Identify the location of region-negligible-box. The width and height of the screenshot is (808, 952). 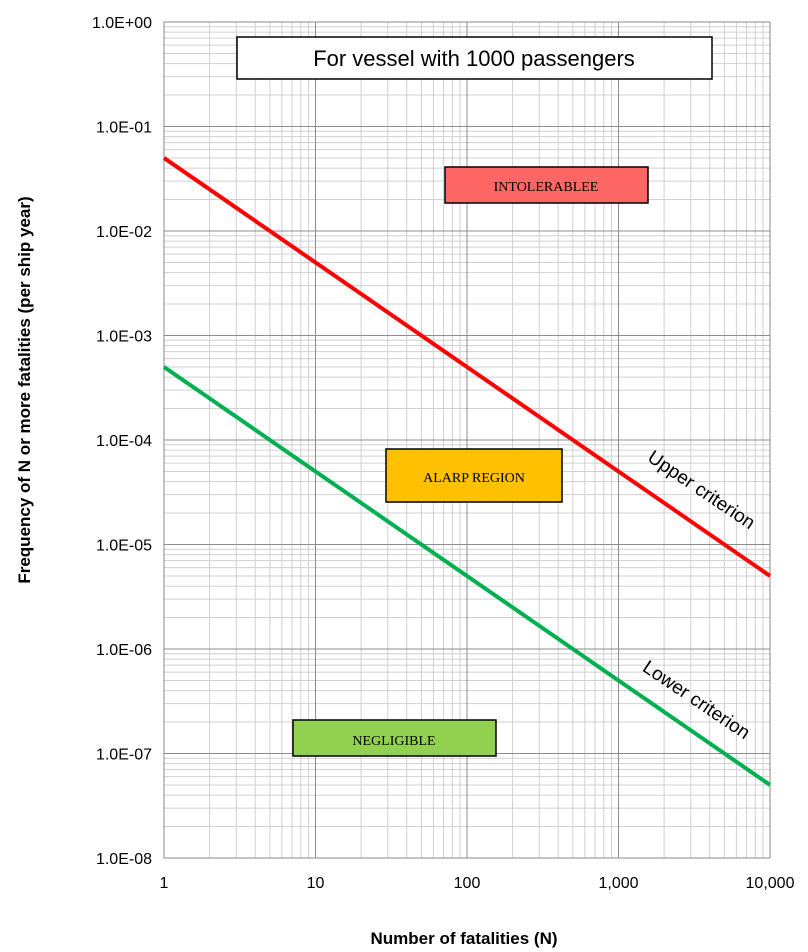
(394, 738).